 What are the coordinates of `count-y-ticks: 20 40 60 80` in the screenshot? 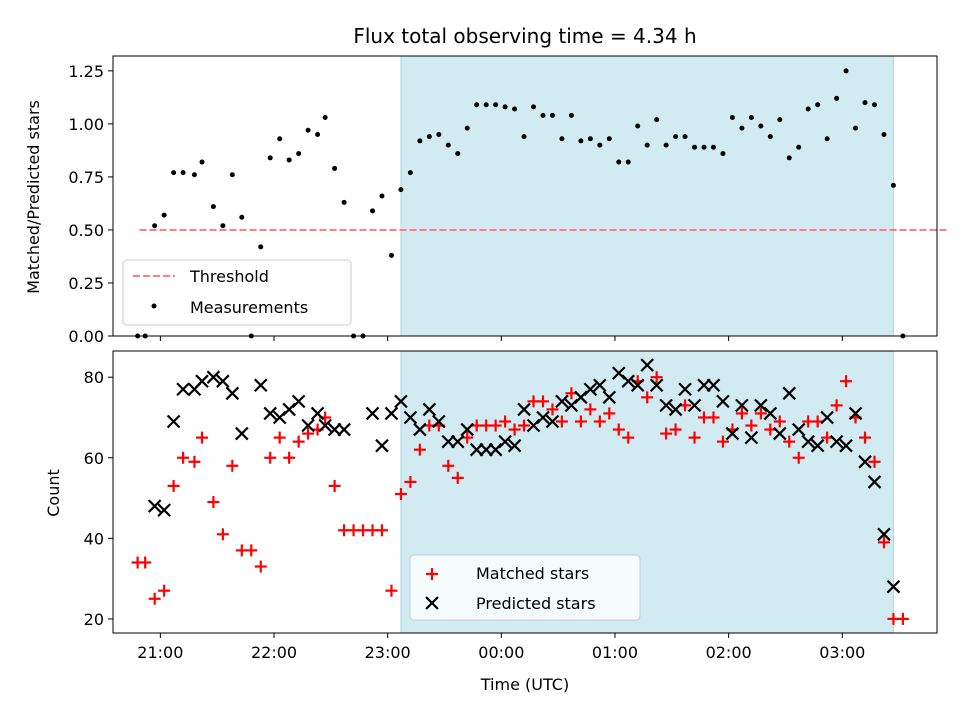 It's located at (98, 498).